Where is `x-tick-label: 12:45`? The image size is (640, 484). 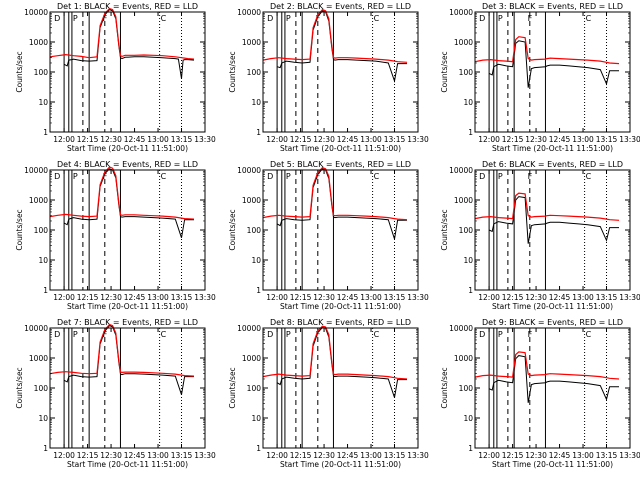
x-tick-label: 12:45 is located at coordinates (560, 455).